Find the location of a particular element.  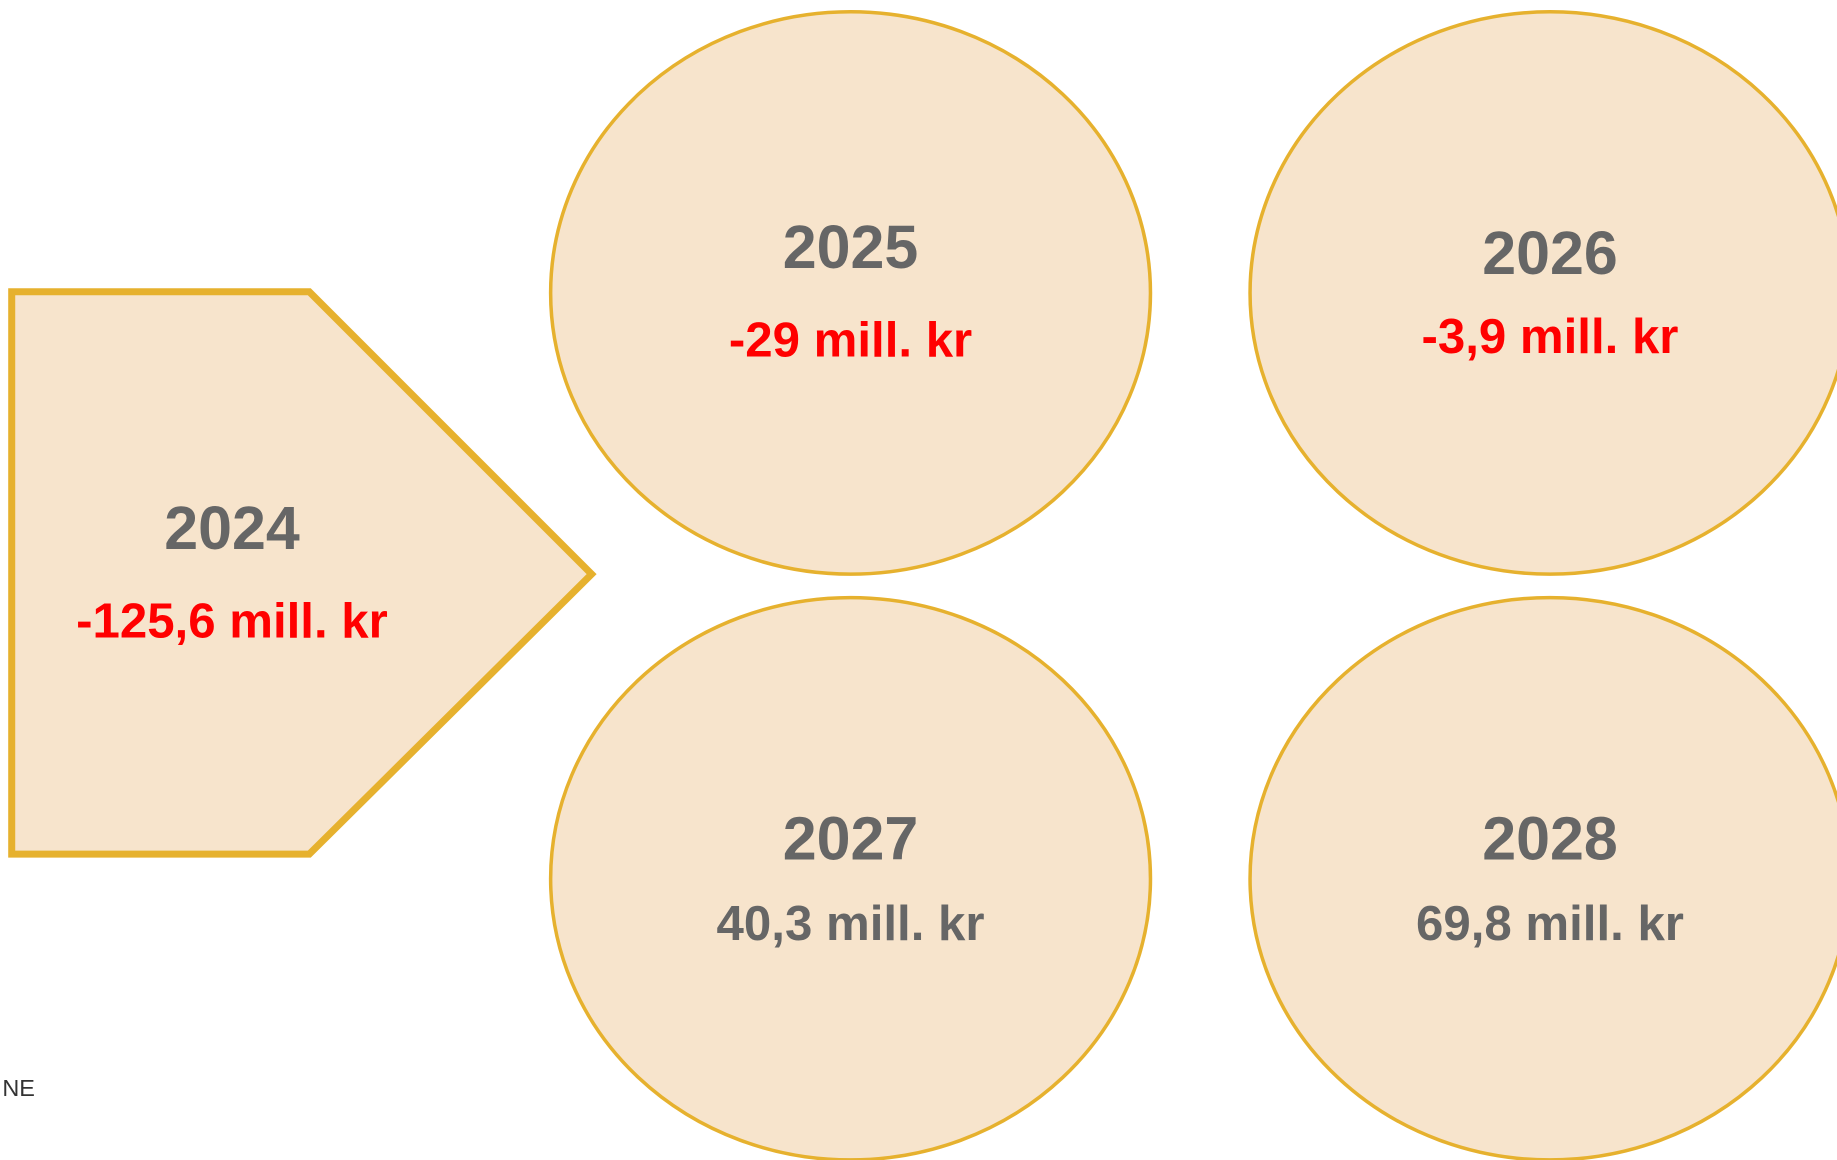

year-label: 2026 is located at coordinates (1549, 253).